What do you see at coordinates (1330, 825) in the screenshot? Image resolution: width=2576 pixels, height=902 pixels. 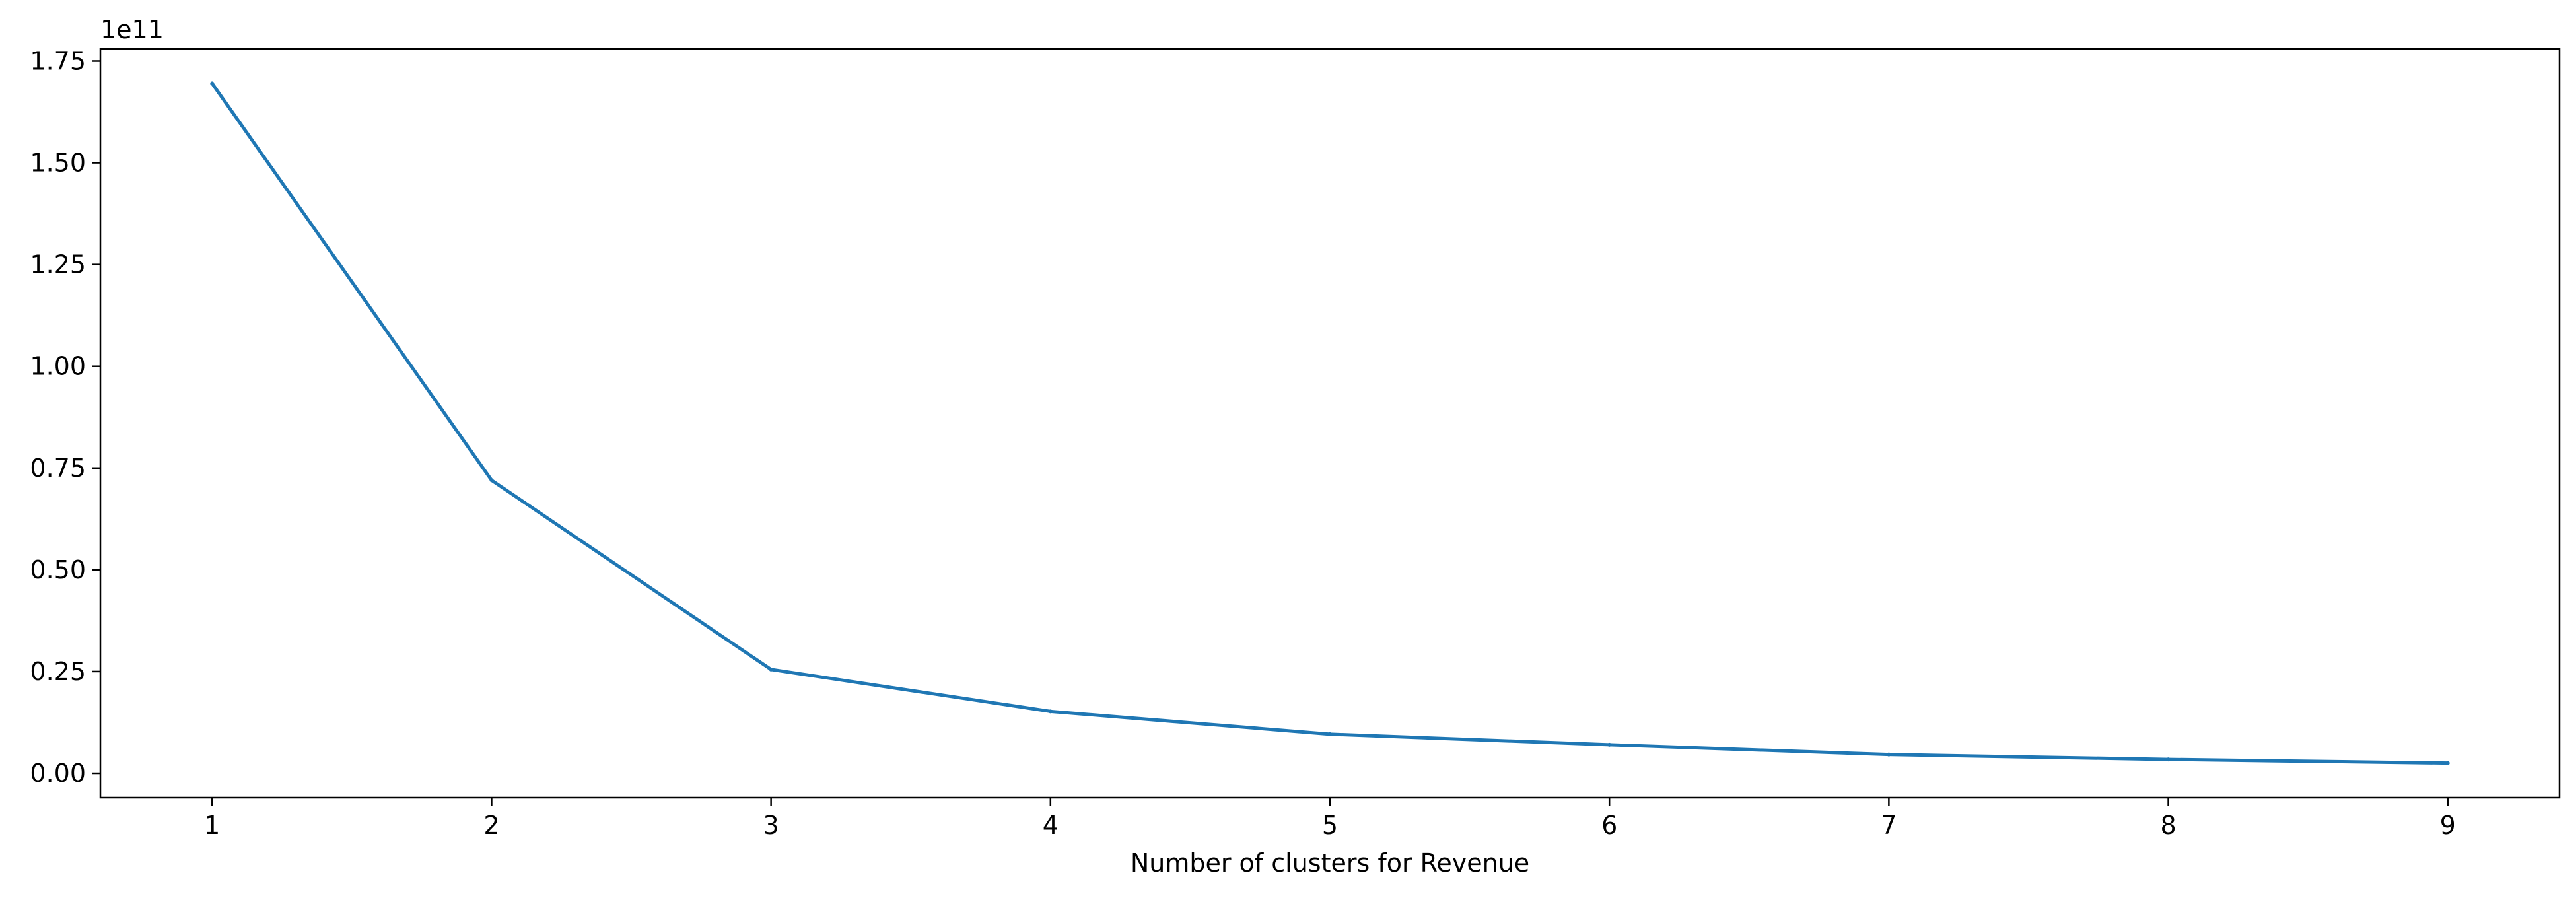 I see `x-tick-label: 5` at bounding box center [1330, 825].